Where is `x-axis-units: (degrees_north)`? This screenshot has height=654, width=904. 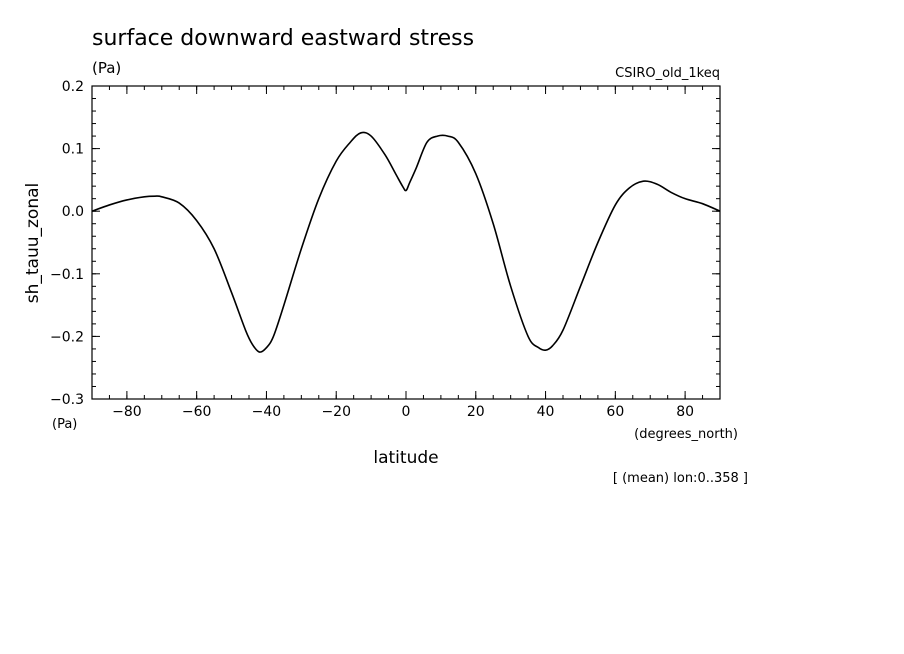 x-axis-units: (degrees_north) is located at coordinates (686, 434).